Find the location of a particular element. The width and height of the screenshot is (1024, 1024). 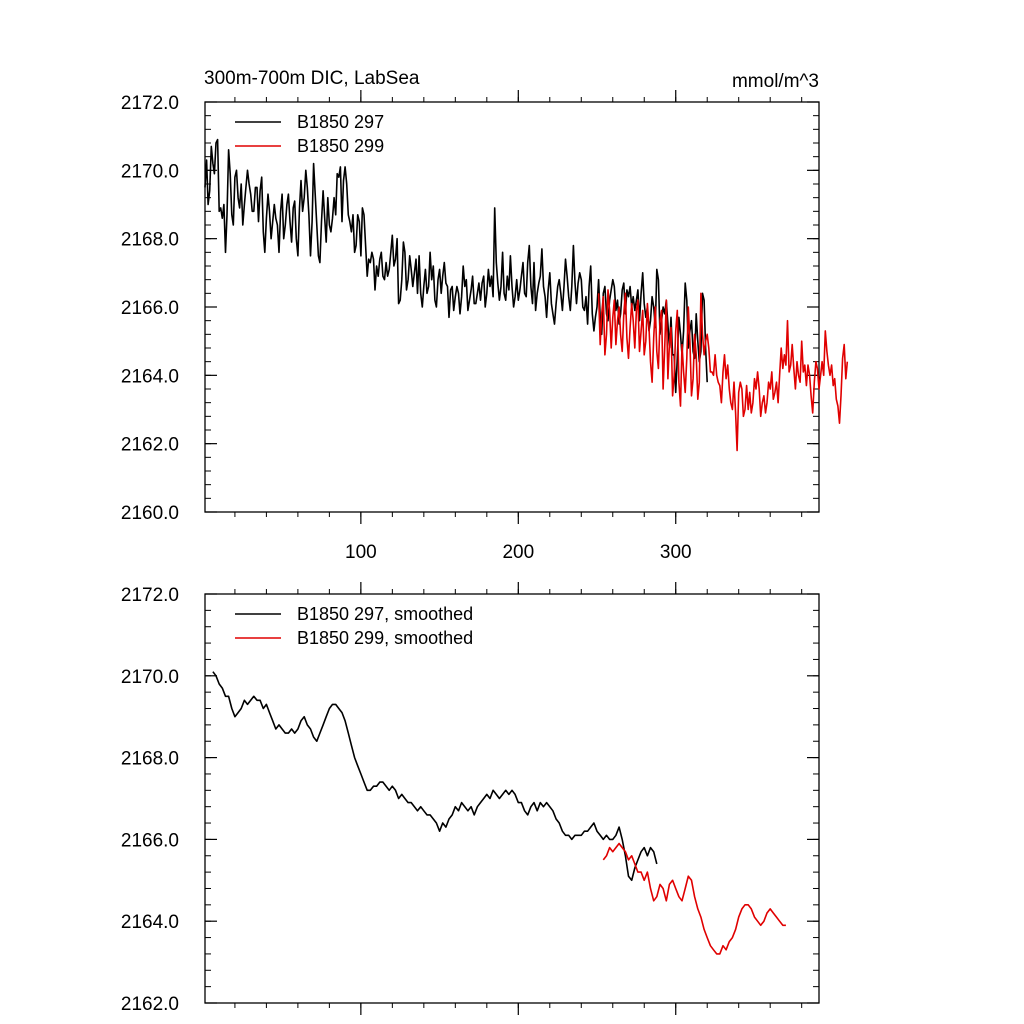

legend-label: B1850 299, smoothed is located at coordinates (385, 638).